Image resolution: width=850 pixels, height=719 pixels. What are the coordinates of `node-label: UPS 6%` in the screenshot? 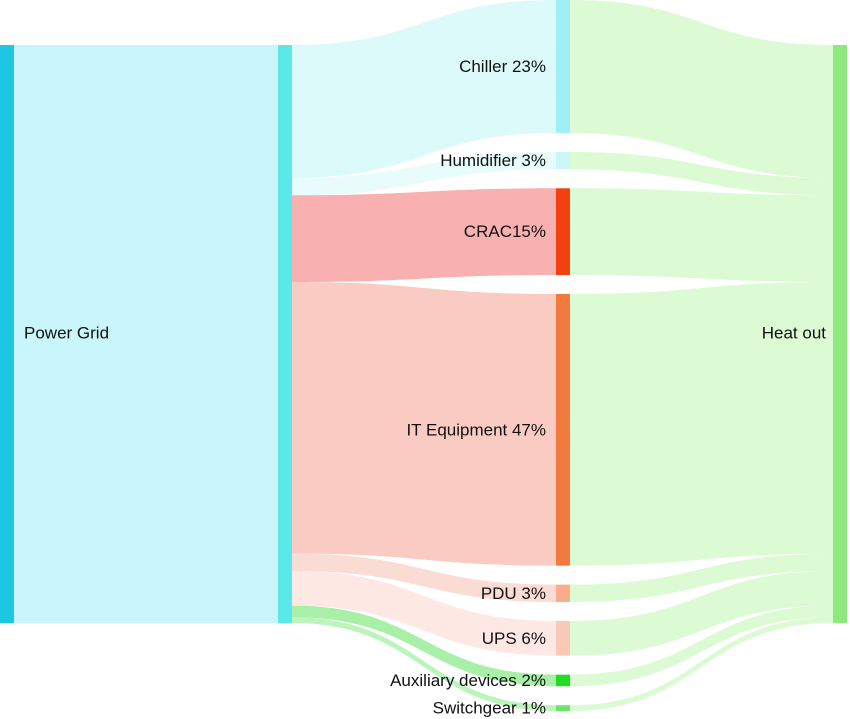 It's located at (514, 638).